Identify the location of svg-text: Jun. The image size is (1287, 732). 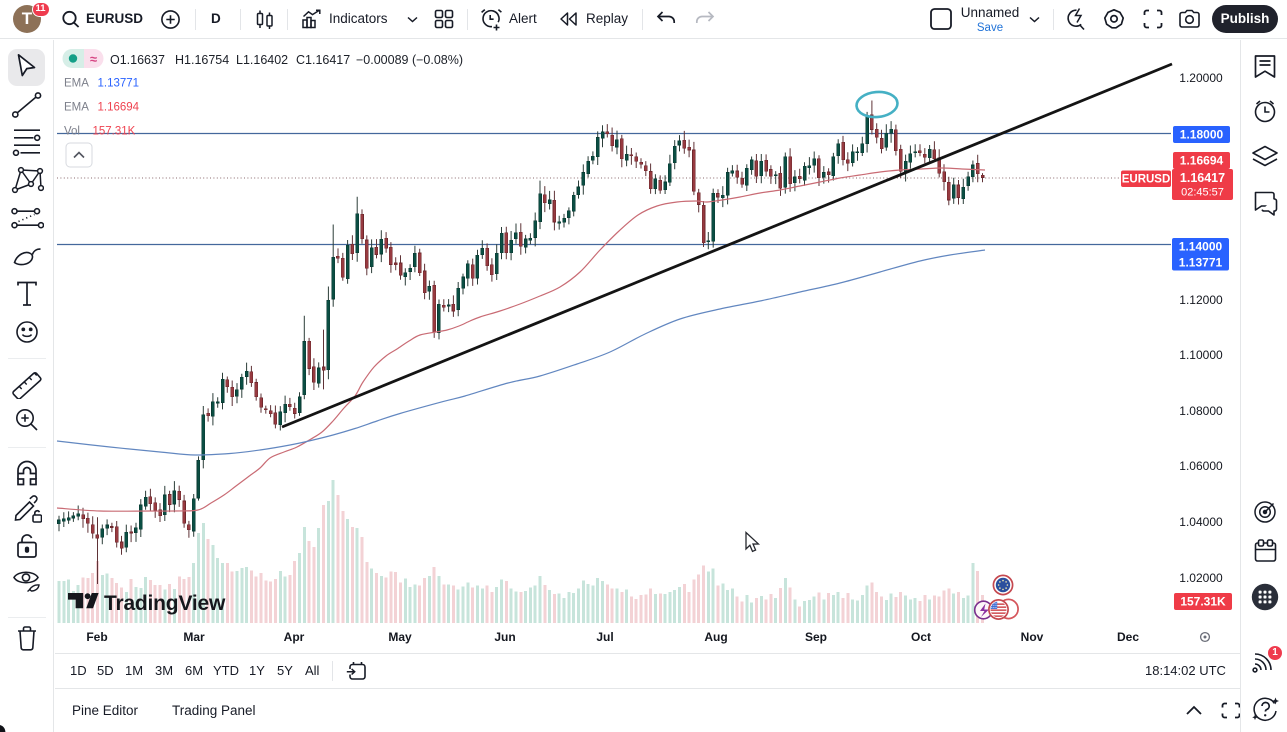
(504, 637).